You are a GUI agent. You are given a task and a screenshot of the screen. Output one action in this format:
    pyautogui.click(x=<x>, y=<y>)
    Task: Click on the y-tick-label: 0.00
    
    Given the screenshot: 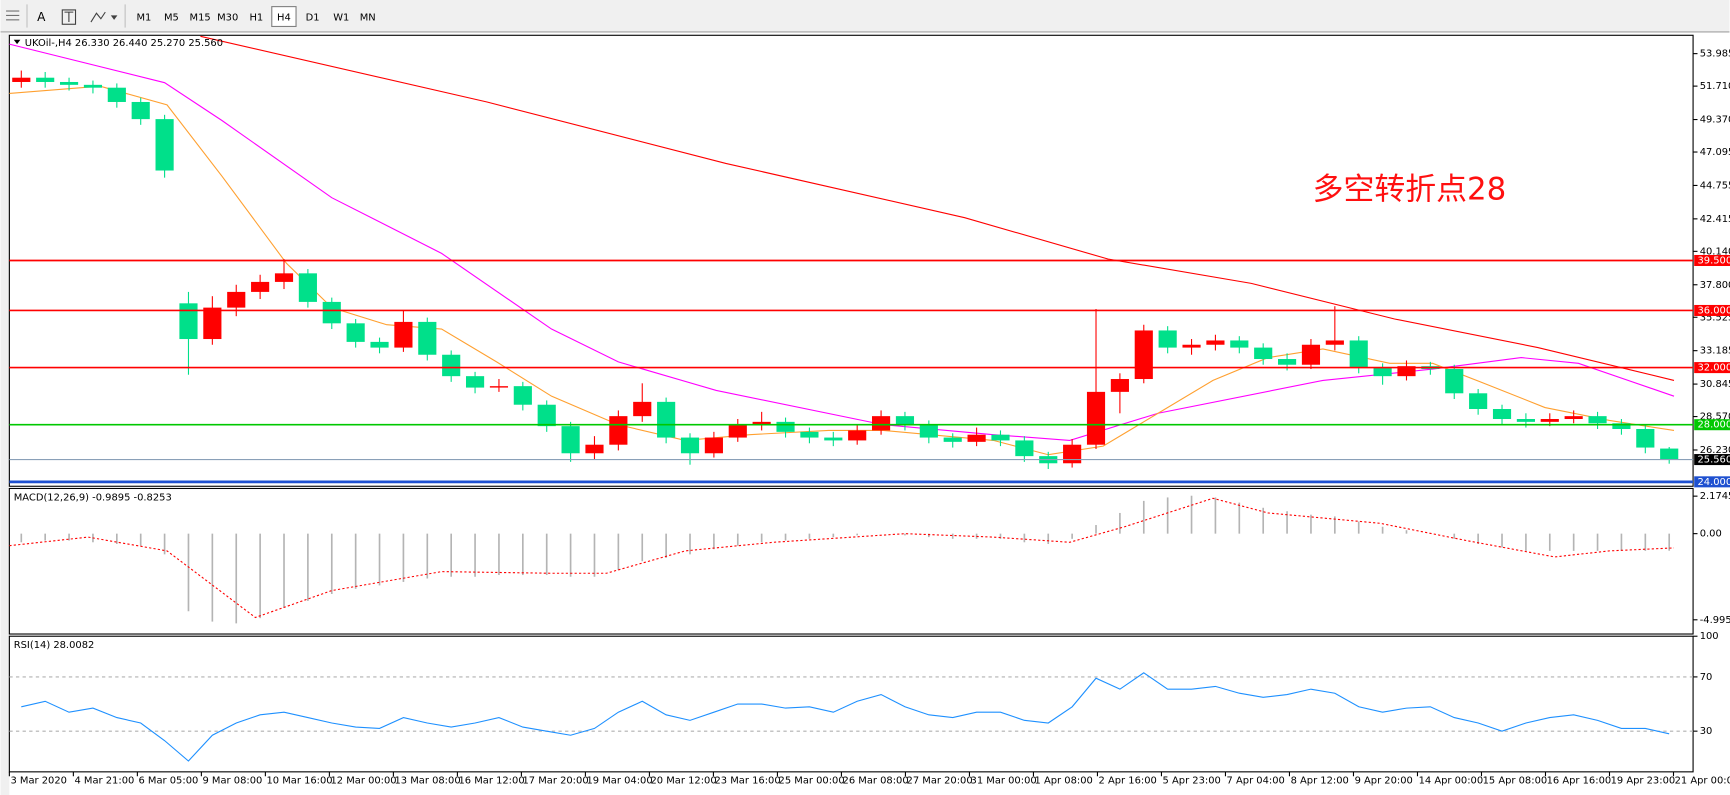 What is the action you would take?
    pyautogui.click(x=1711, y=534)
    